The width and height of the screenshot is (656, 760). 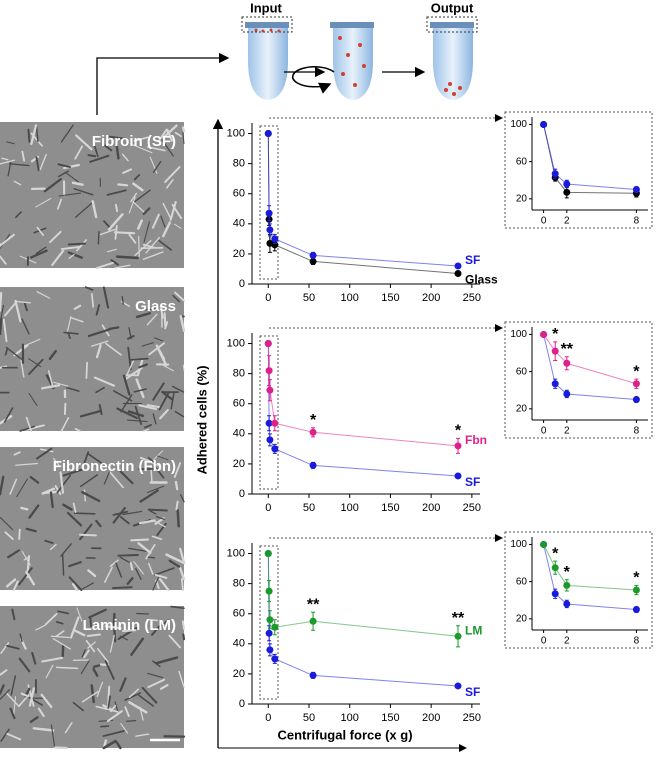 I want to click on x-tick-label: 250, so click(x=472, y=298).